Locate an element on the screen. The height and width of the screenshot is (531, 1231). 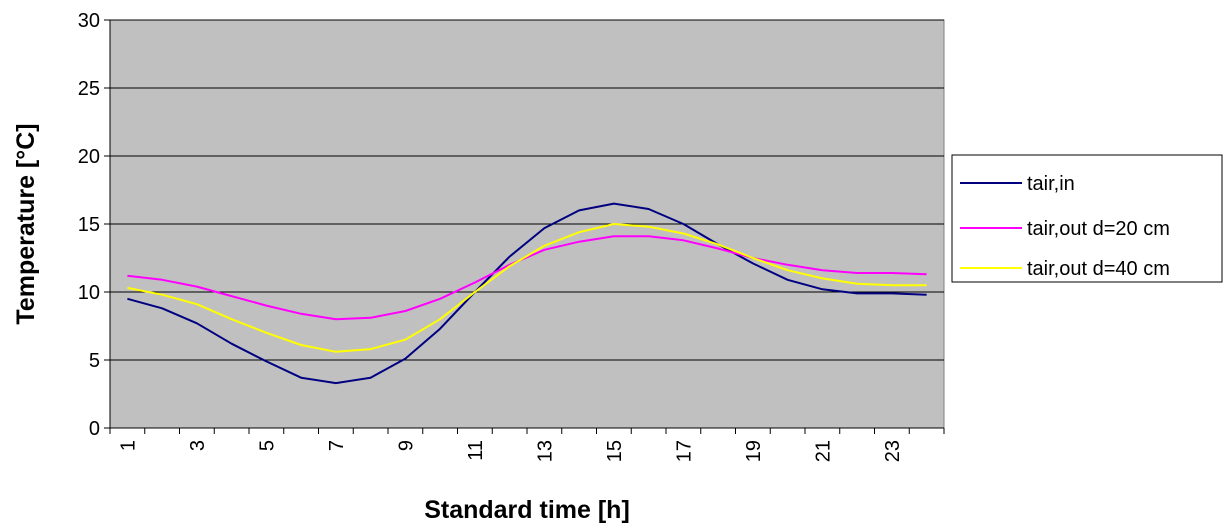
legend-box is located at coordinates (1087, 218).